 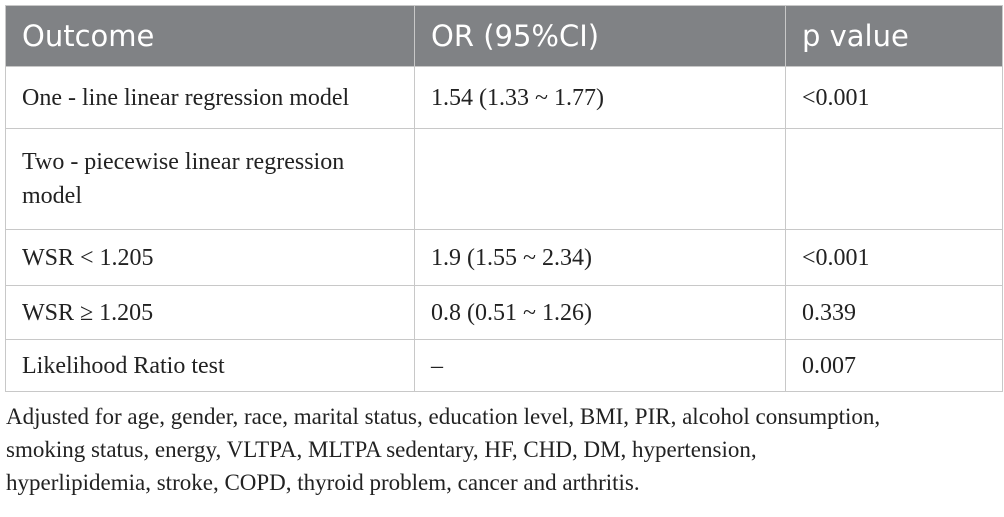 What do you see at coordinates (210, 36) in the screenshot?
I see `header-cell: Outcome` at bounding box center [210, 36].